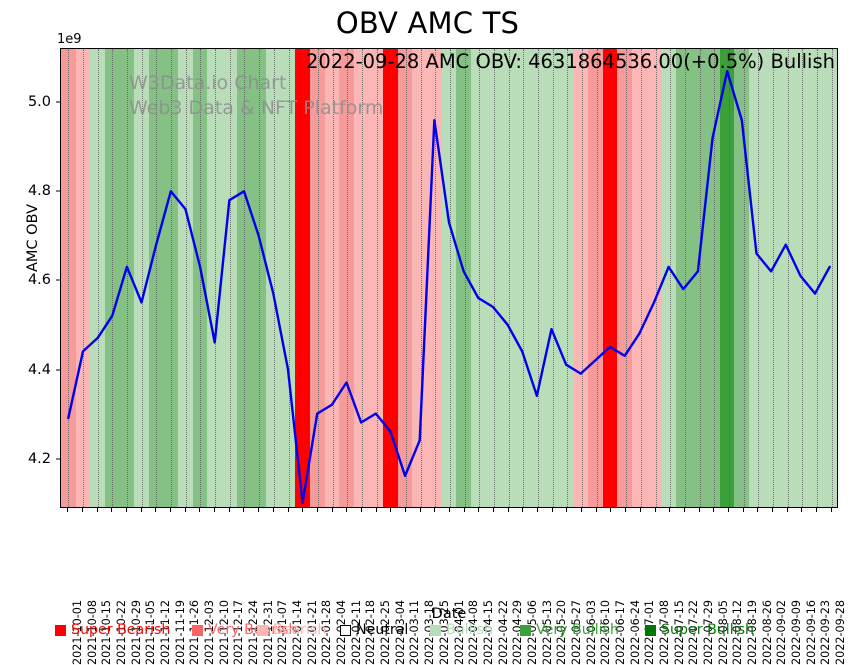 The width and height of the screenshot is (855, 665). What do you see at coordinates (244, 630) in the screenshot?
I see `legend-item: Very Bearish` at bounding box center [244, 630].